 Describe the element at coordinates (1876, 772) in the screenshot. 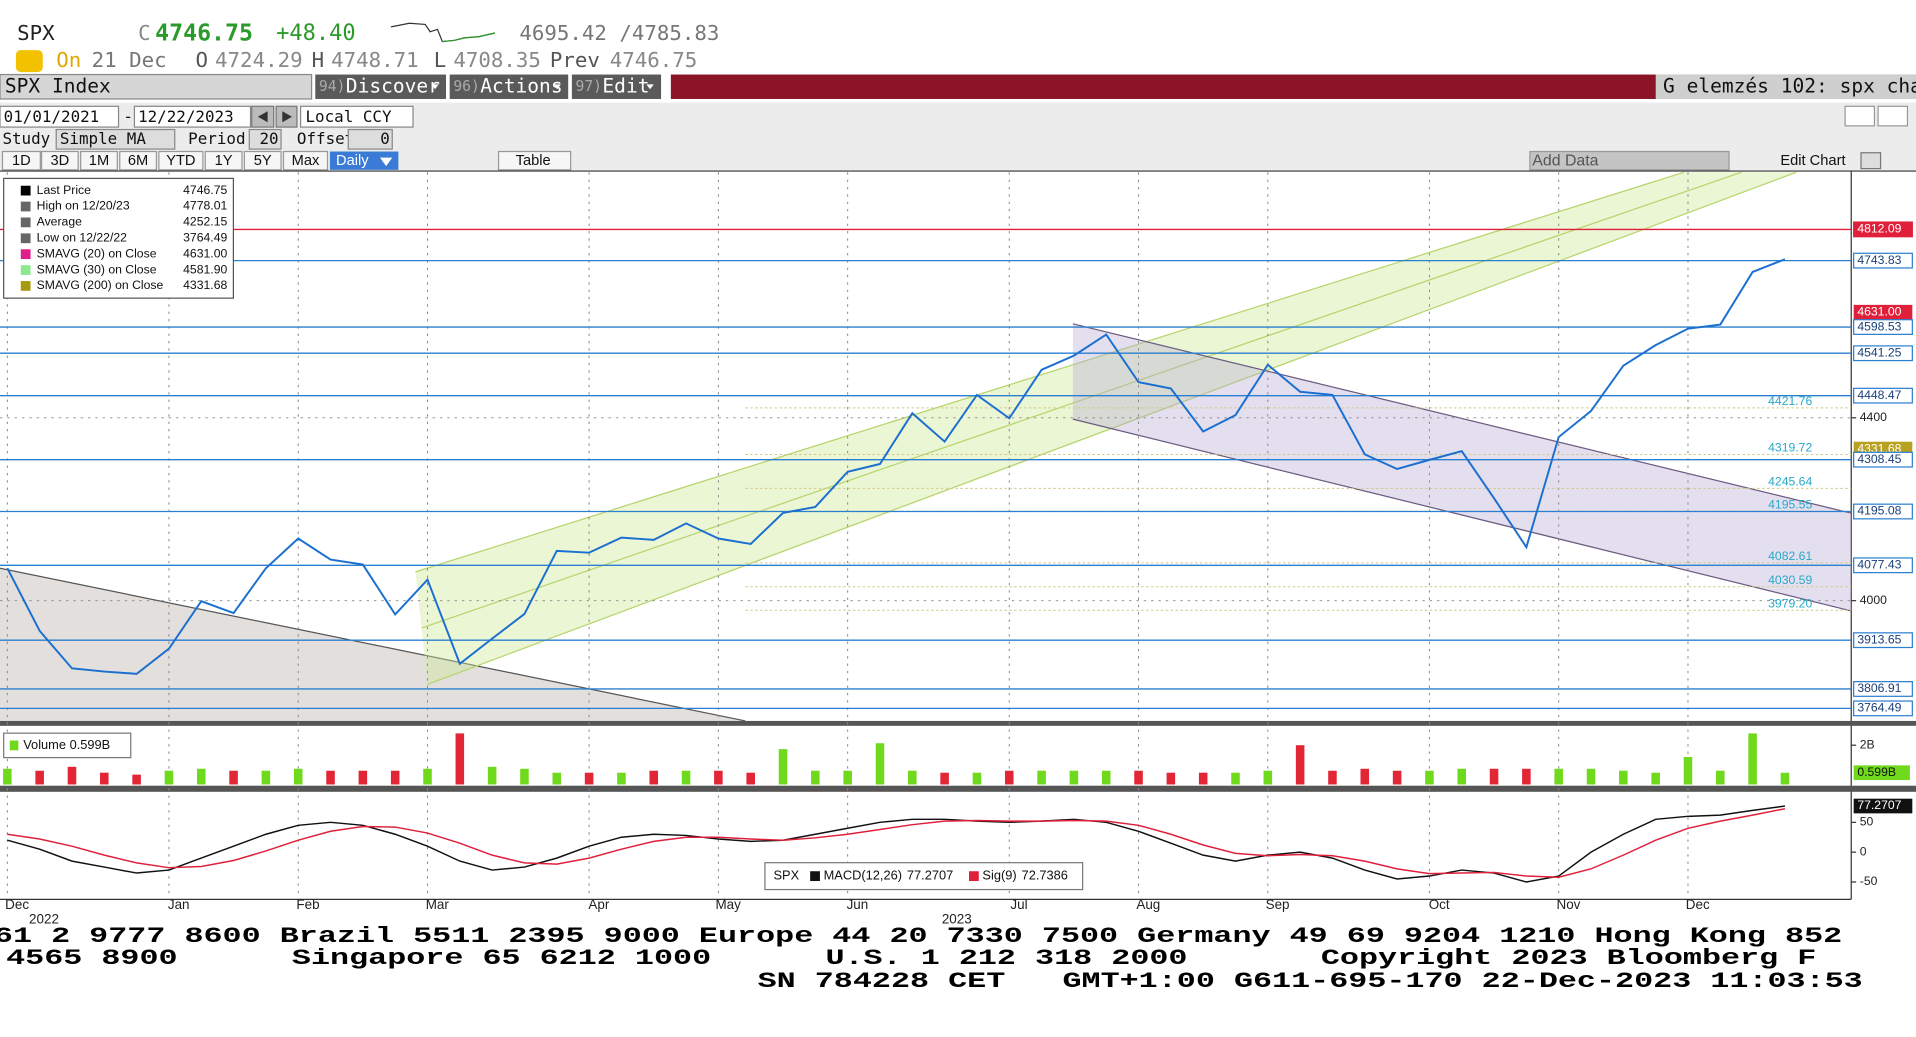

I see `last-tag-label: 0.599B` at that location.